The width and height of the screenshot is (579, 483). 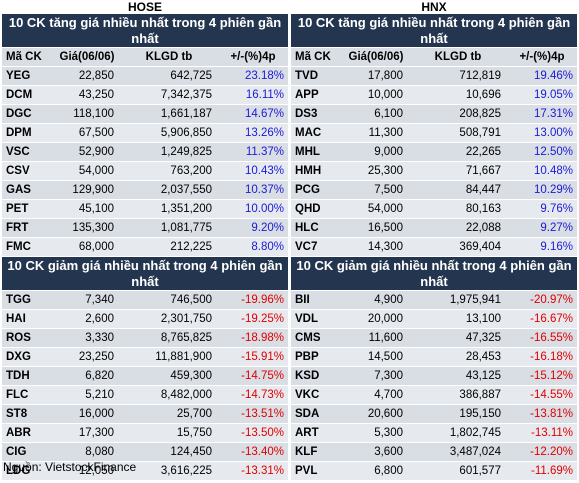 What do you see at coordinates (93, 114) in the screenshot?
I see `price-cell: 118,100` at bounding box center [93, 114].